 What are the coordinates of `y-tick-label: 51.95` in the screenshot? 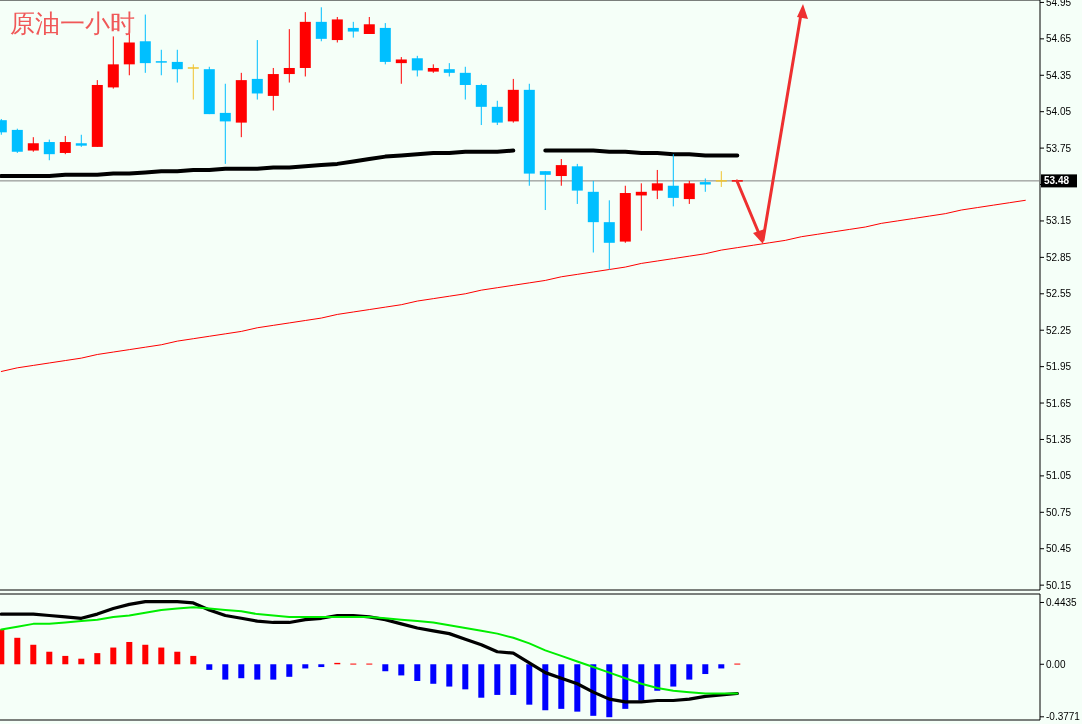 It's located at (1059, 367).